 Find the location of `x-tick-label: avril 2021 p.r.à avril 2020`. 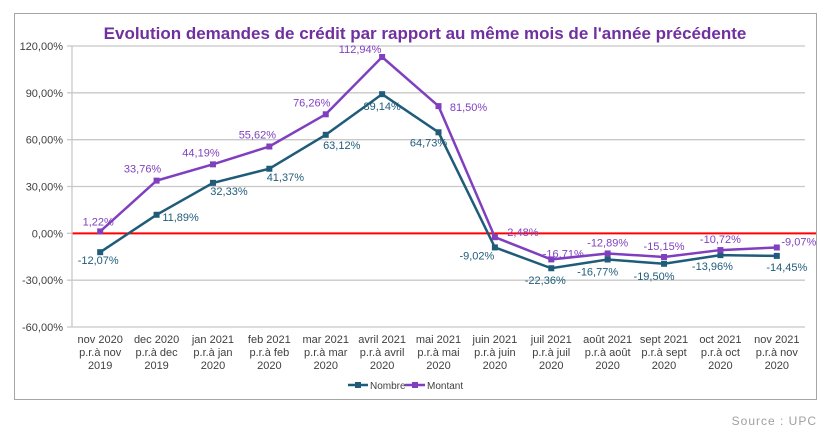

x-tick-label: avril 2021 p.r.à avril 2020 is located at coordinates (382, 353).